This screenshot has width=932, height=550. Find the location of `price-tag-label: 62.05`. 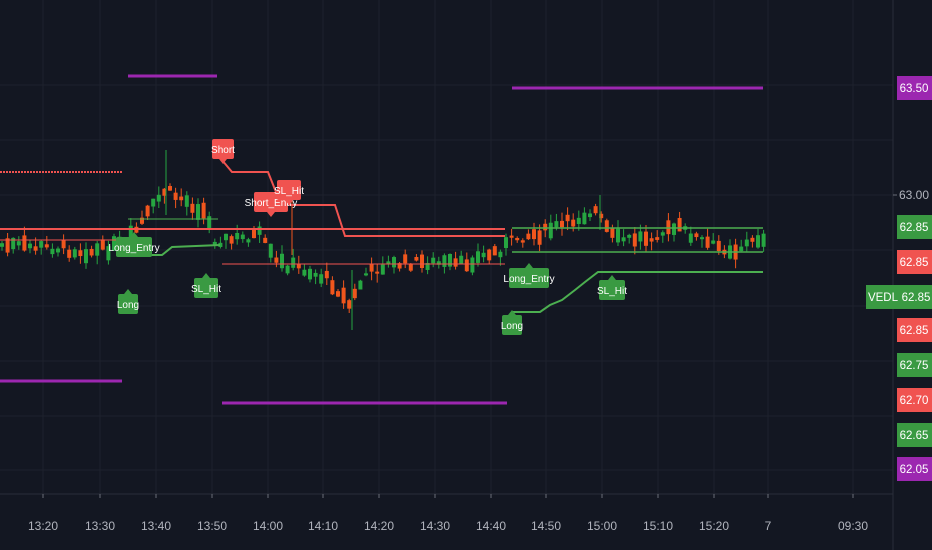

price-tag-label: 62.05 is located at coordinates (914, 470).